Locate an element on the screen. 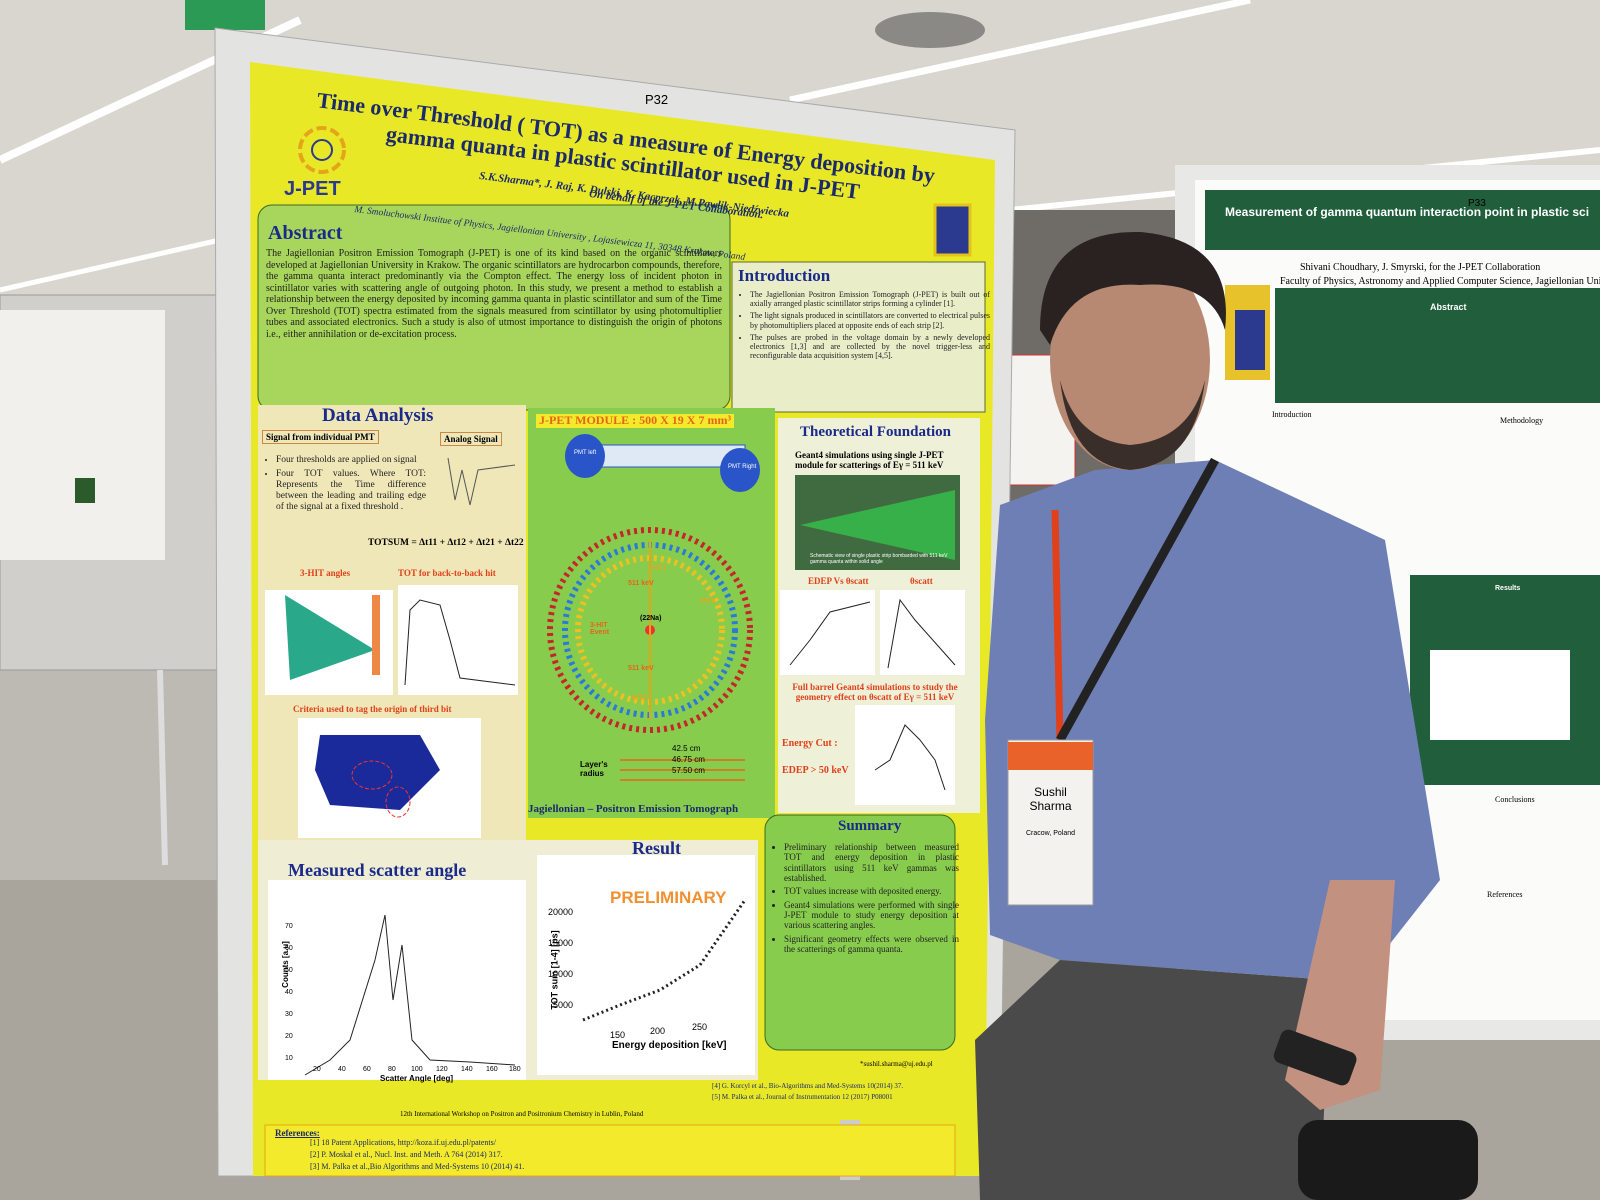 This screenshot has height=1200, width=1600. plot-points is located at coordinates (664, 960).